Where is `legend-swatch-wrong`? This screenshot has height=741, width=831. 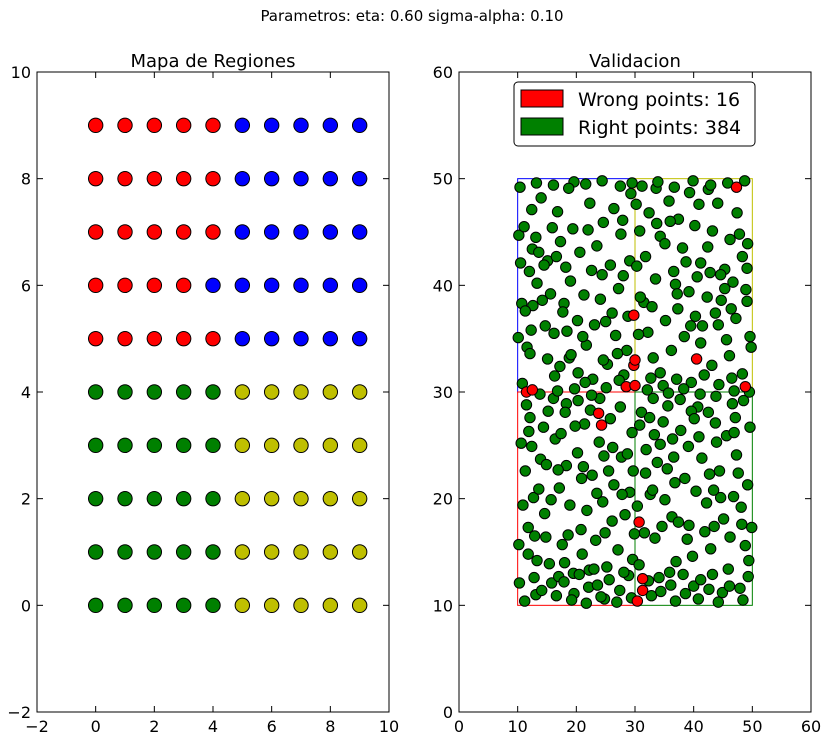 legend-swatch-wrong is located at coordinates (542, 98).